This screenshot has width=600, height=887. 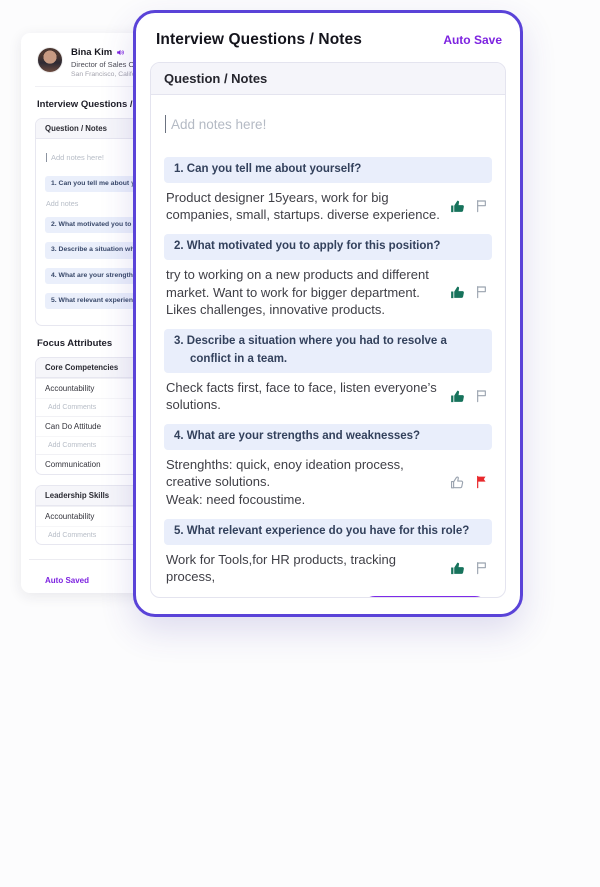 What do you see at coordinates (328, 79) in the screenshot?
I see `question-notes-header: Question / Notes` at bounding box center [328, 79].